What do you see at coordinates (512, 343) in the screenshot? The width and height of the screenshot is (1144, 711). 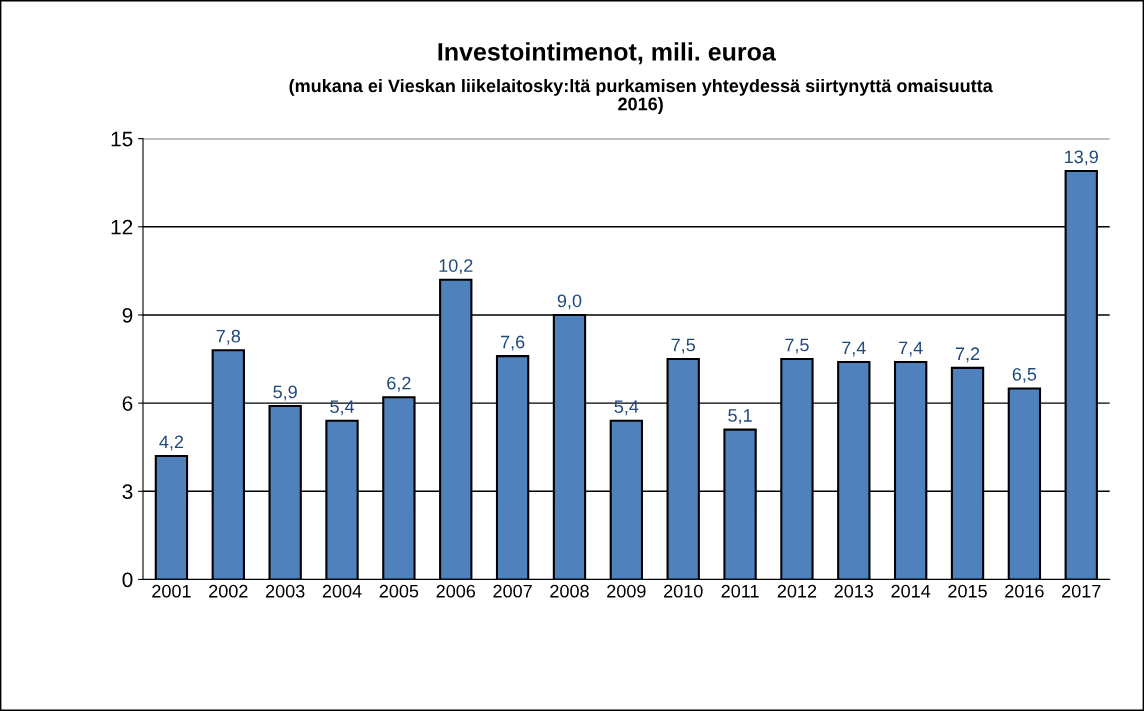 I see `data-label: 7,6` at bounding box center [512, 343].